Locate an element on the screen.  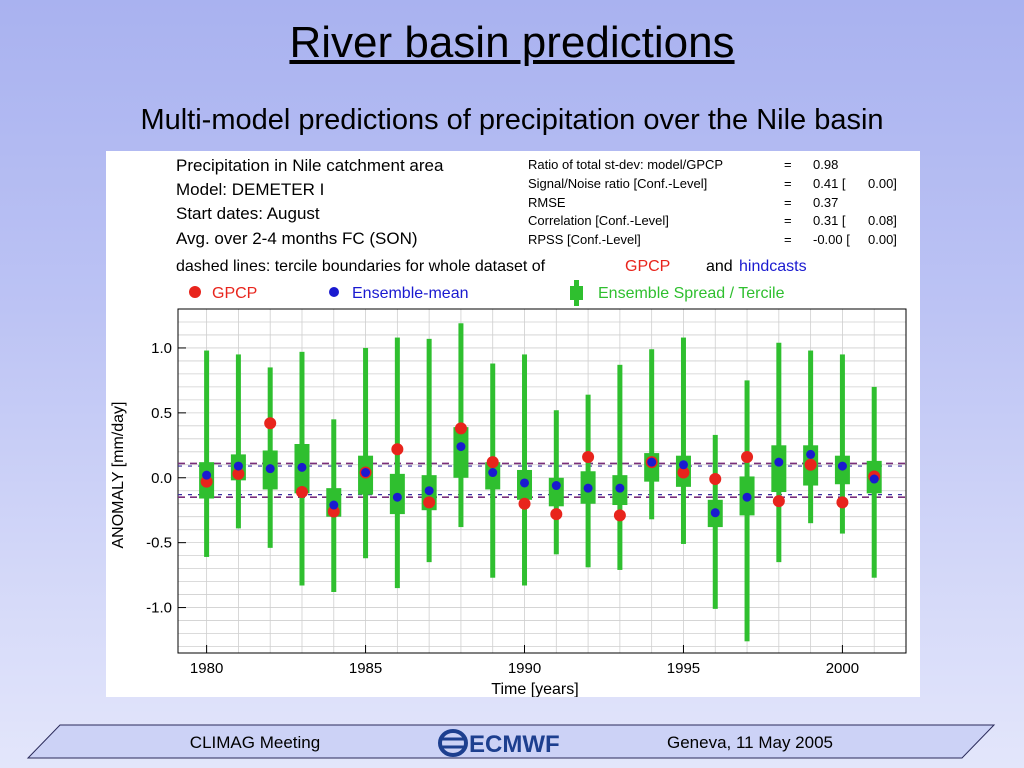
footer-shape is located at coordinates (511, 741).